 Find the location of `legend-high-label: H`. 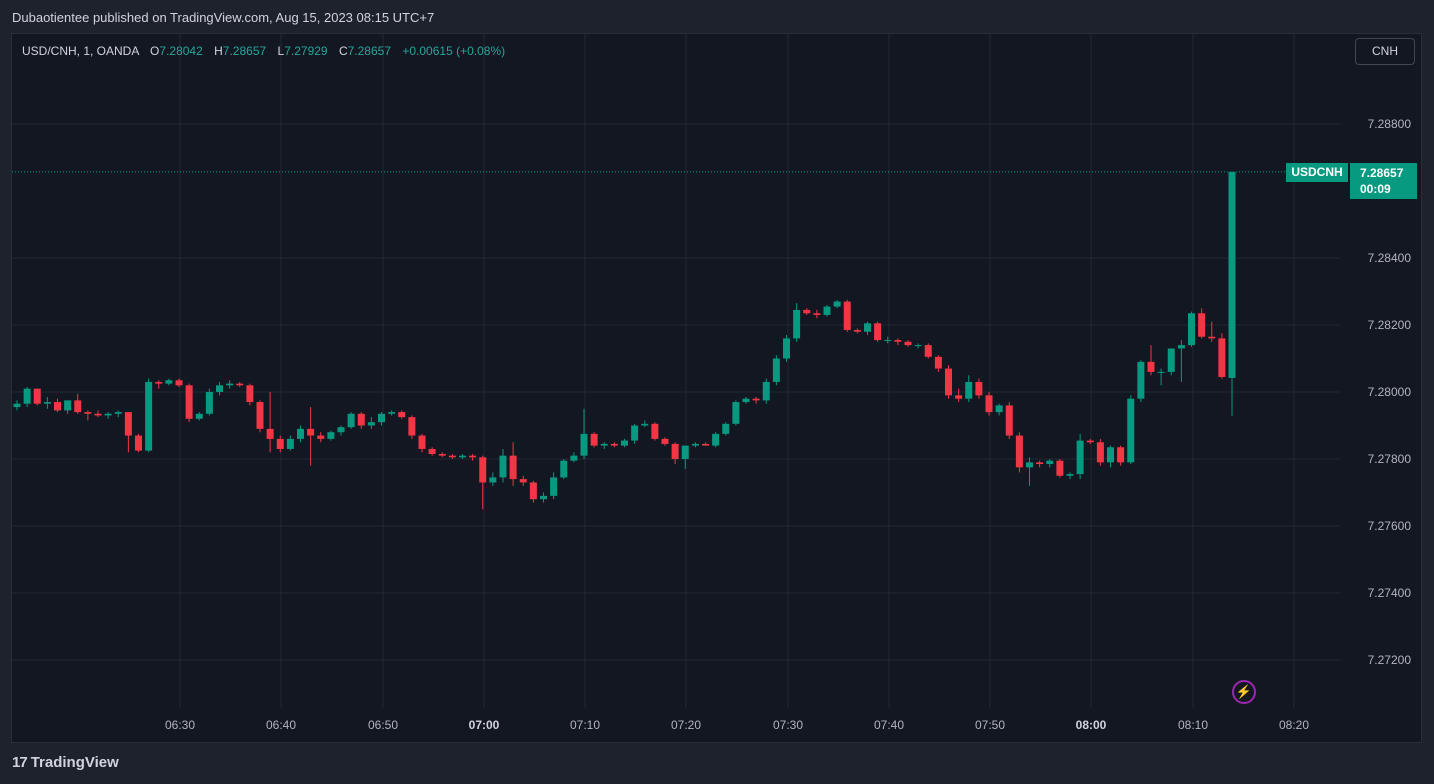

legend-high-label: H is located at coordinates (218, 51).